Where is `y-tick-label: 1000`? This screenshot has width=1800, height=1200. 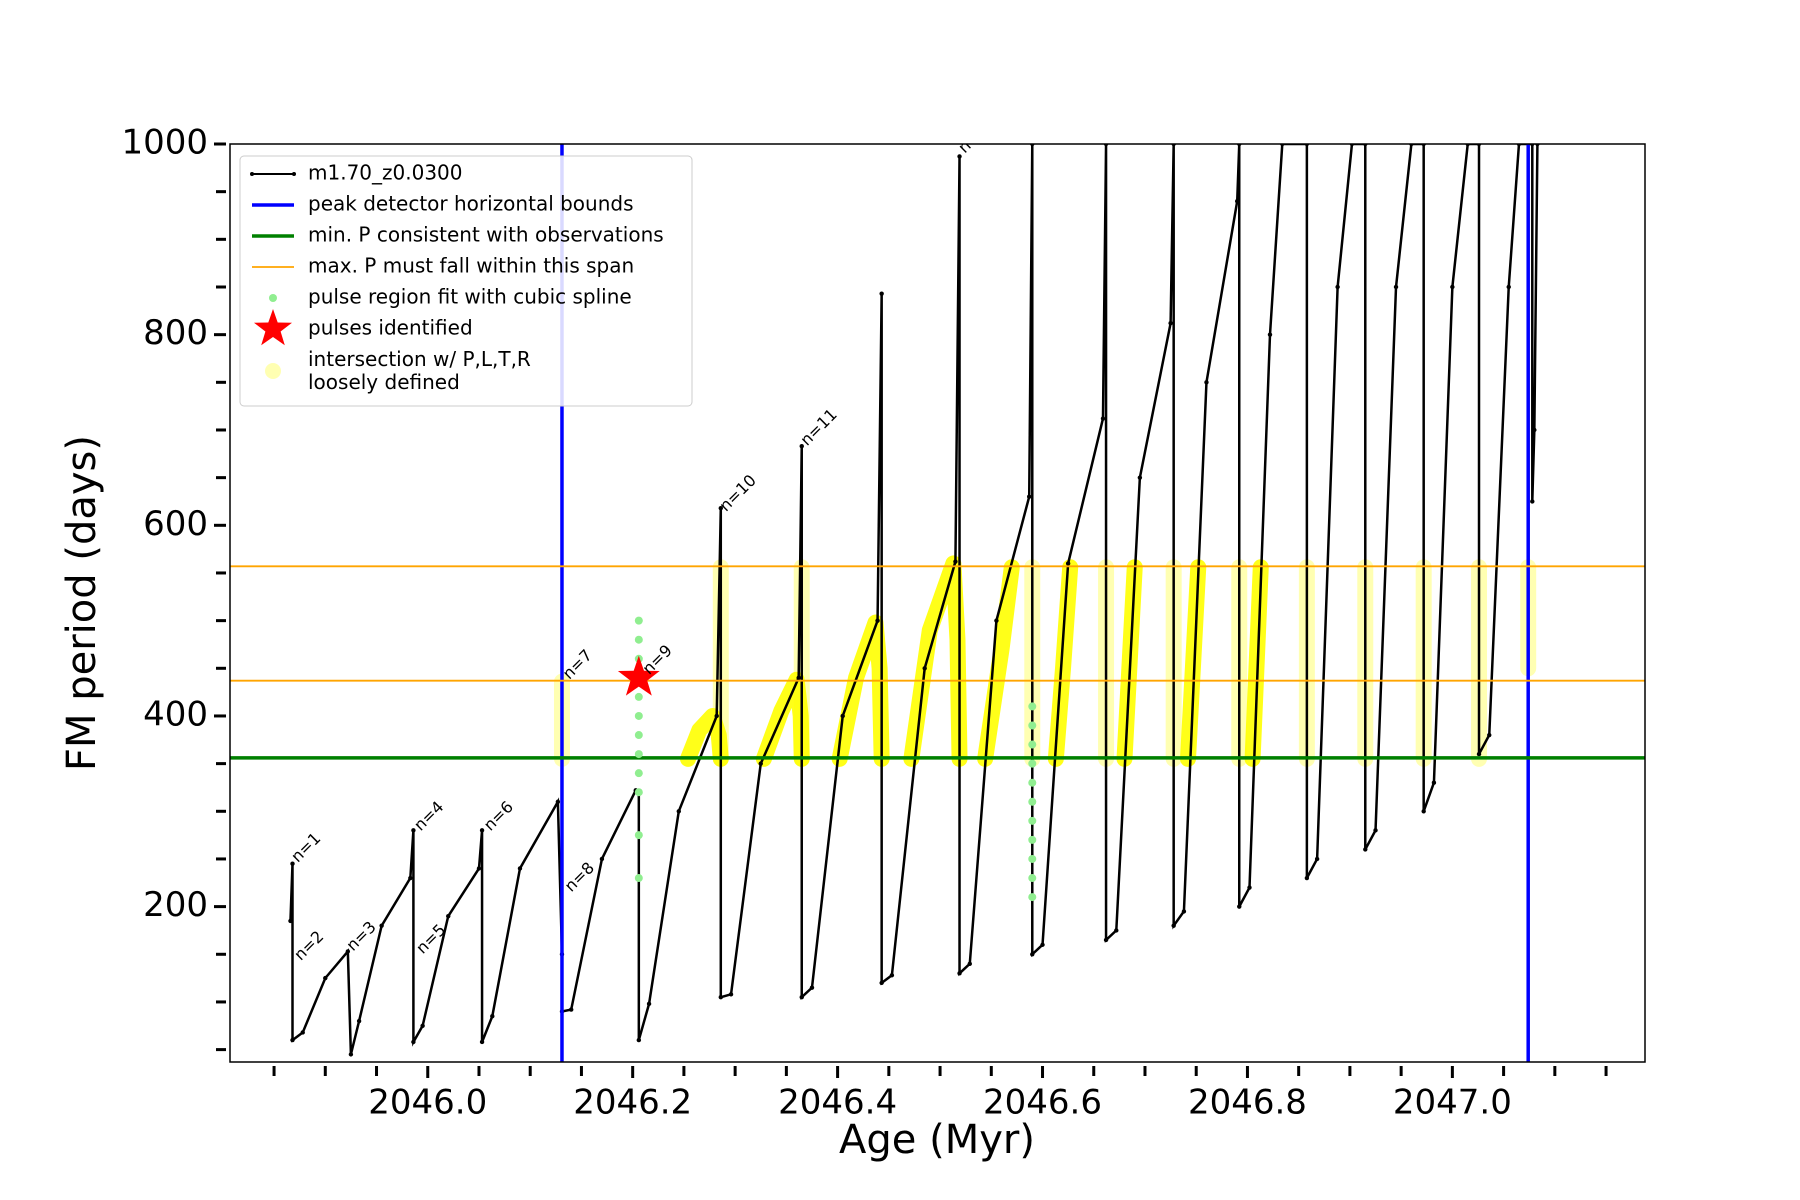 y-tick-label: 1000 is located at coordinates (164, 143).